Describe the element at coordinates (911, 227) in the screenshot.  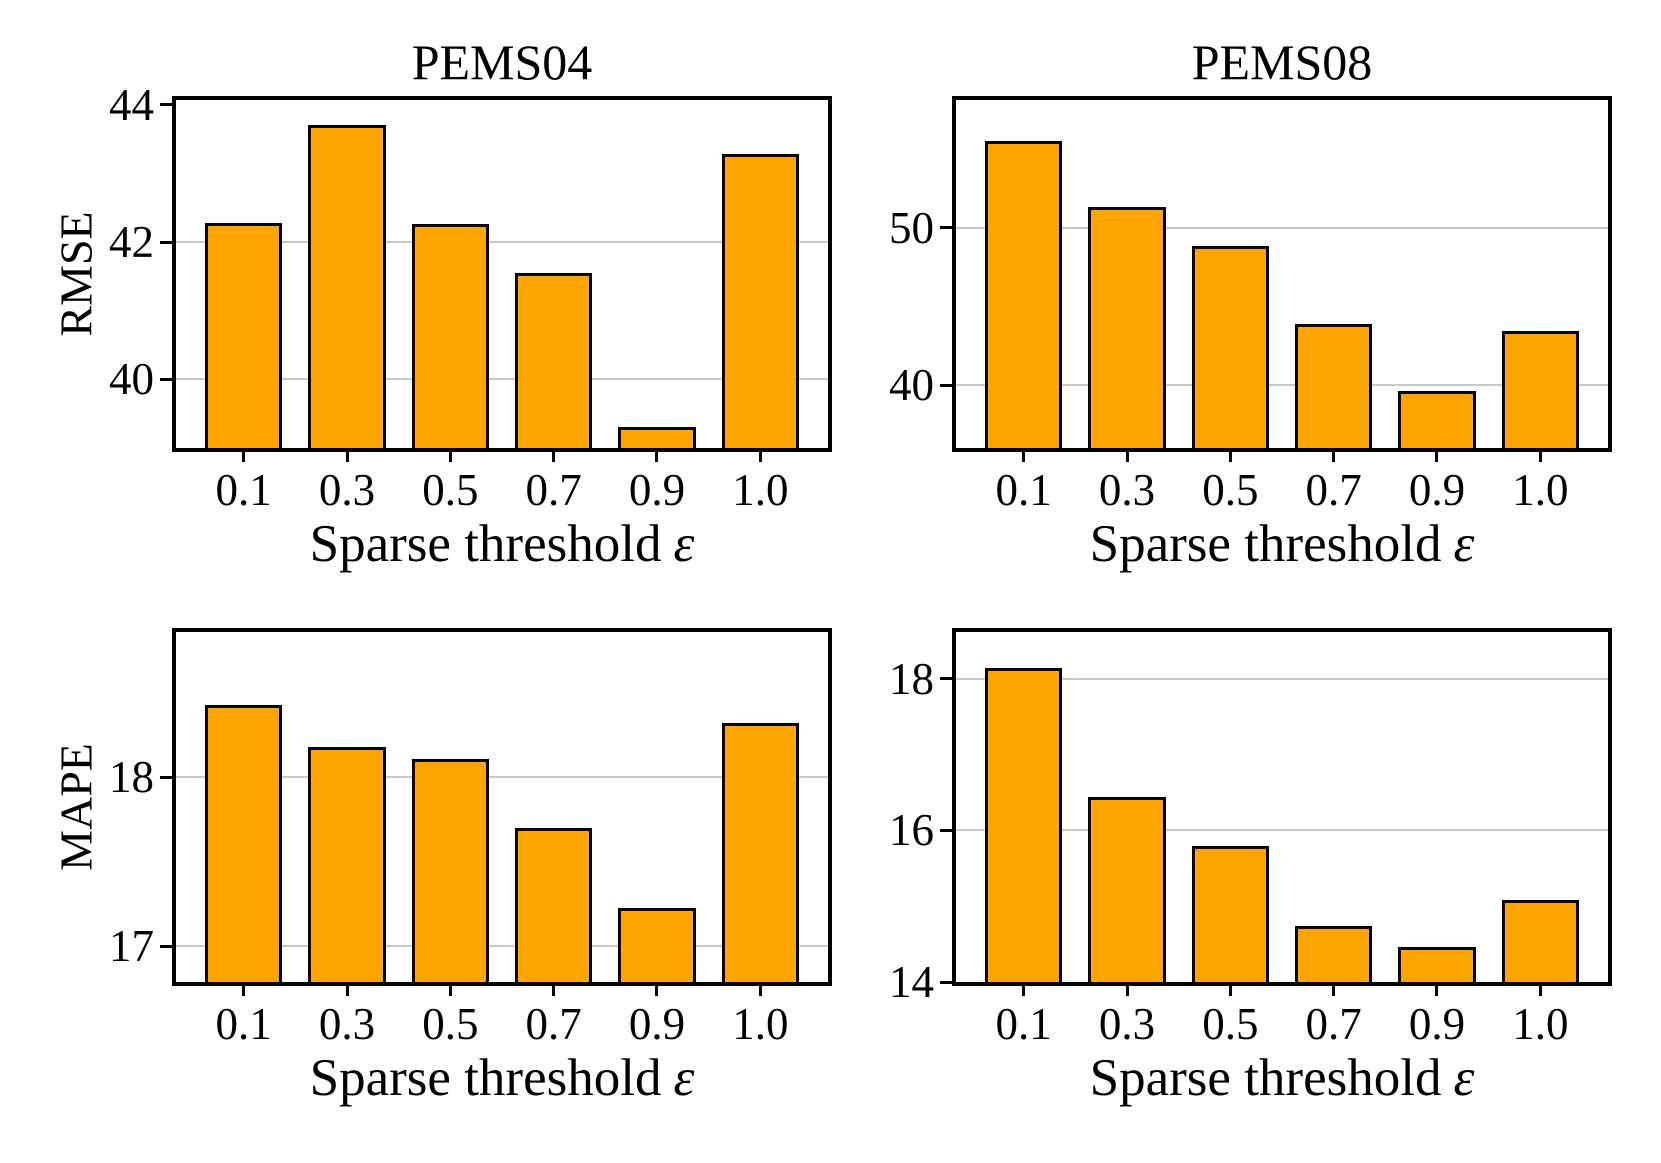
I see `y-tick-label: 50` at that location.